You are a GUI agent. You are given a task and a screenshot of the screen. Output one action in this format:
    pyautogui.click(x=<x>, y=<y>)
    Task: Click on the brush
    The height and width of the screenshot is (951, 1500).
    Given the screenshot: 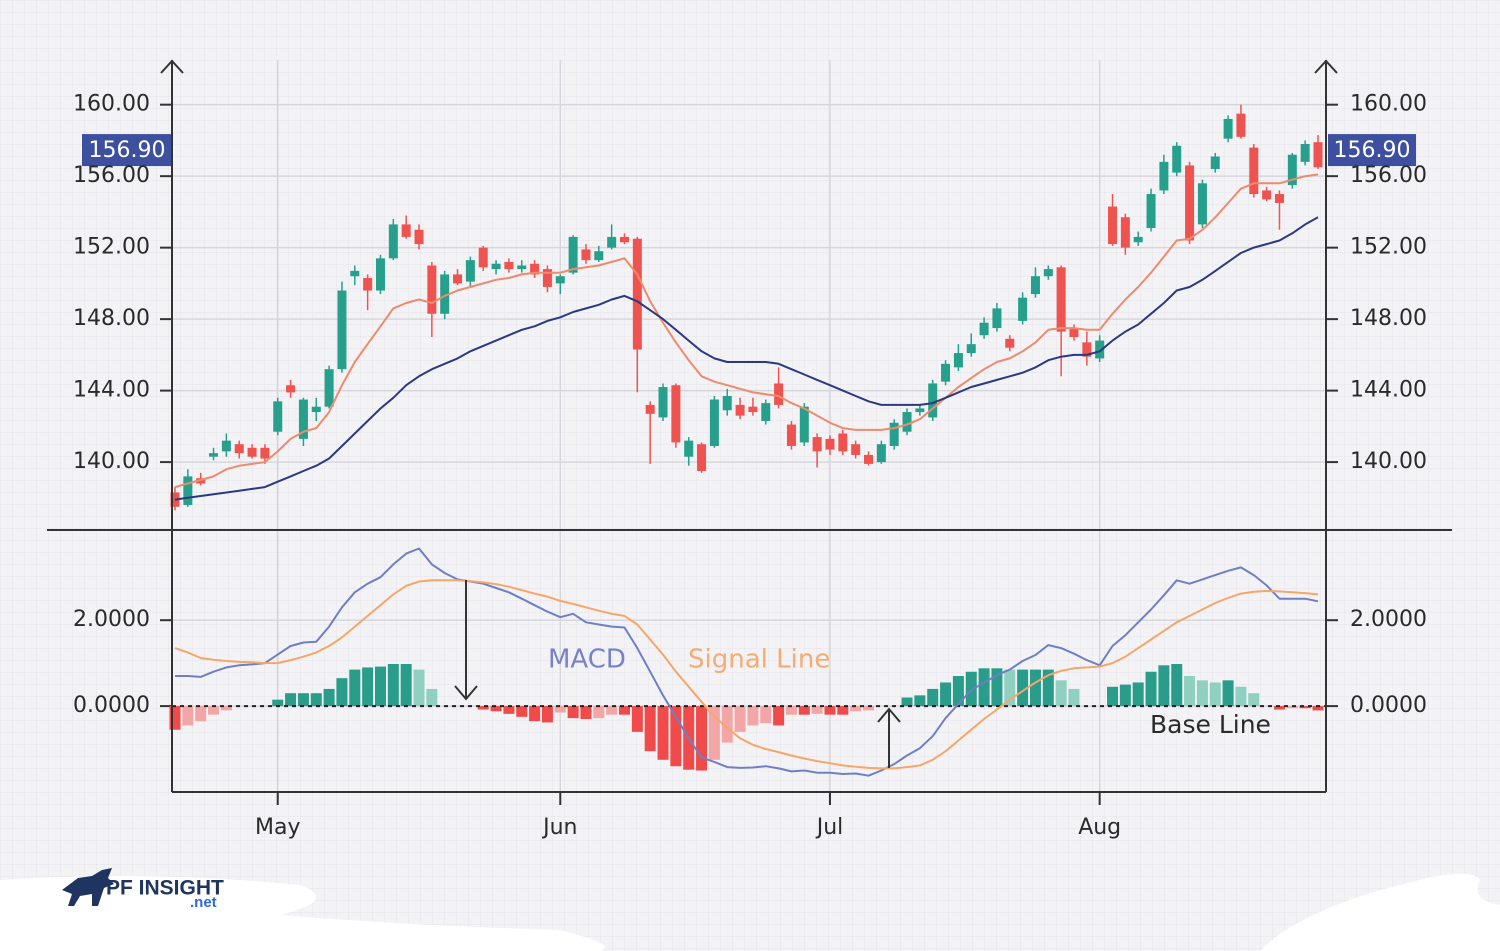 What is the action you would take?
    pyautogui.click(x=302, y=913)
    